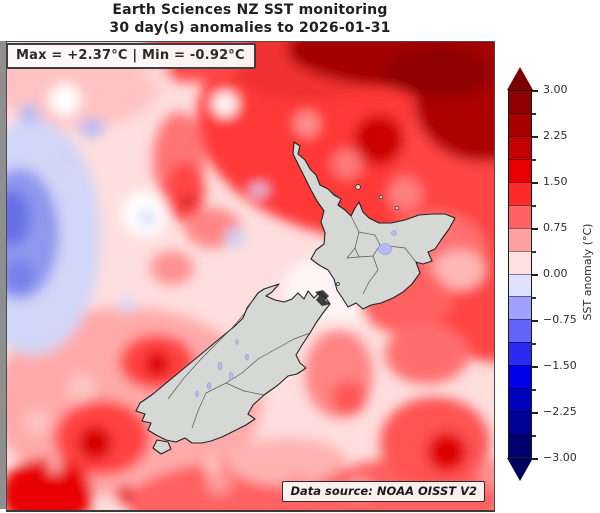  Describe the element at coordinates (555, 227) in the screenshot. I see `colorbar-tick-label: 0.75` at that location.